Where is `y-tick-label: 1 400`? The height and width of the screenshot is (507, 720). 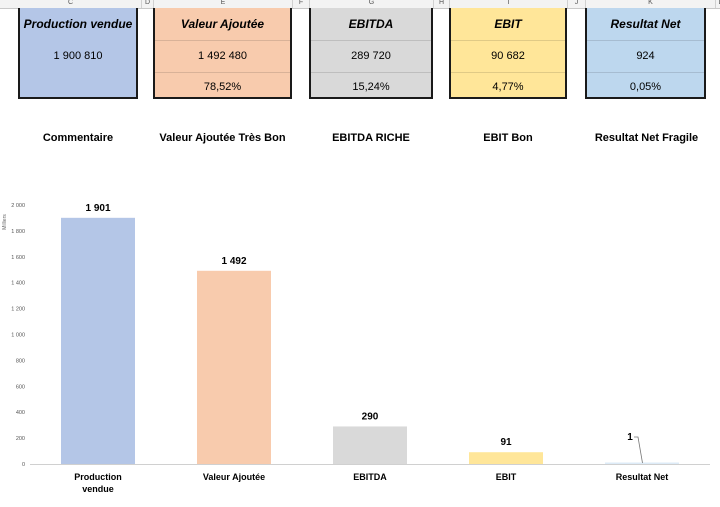
y-tick-label: 1 400 is located at coordinates (18, 284).